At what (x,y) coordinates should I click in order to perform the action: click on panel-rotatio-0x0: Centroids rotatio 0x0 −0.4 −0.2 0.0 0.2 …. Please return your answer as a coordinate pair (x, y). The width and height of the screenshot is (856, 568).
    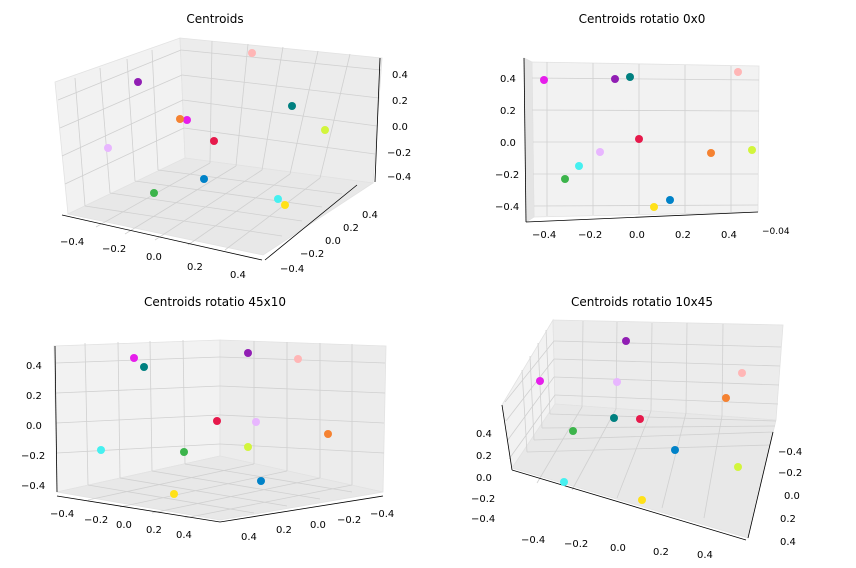
    Looking at the image, I should click on (642, 126).